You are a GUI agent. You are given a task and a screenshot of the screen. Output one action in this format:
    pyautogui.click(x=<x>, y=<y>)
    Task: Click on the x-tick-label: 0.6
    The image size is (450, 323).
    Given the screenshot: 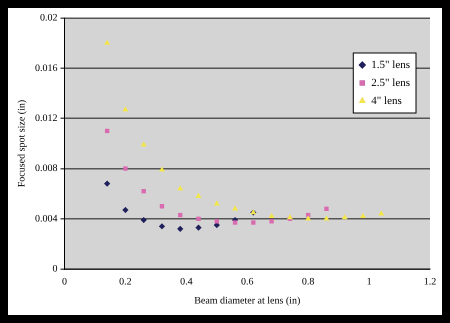 What is the action you would take?
    pyautogui.click(x=247, y=282)
    